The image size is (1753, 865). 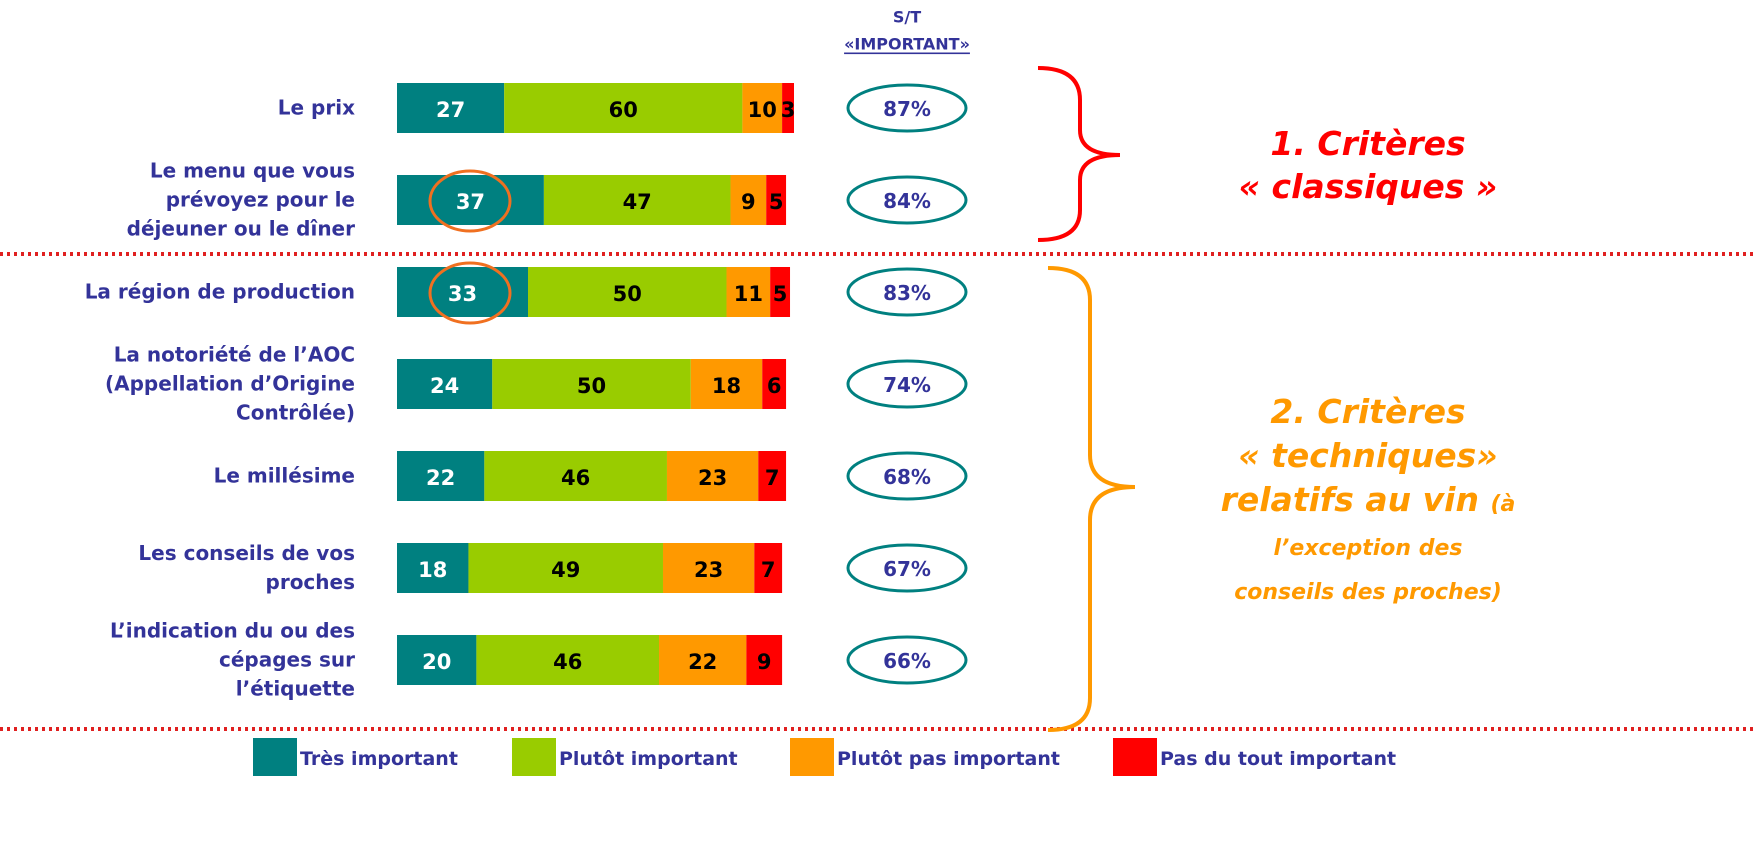 I want to click on data-label: 27, so click(x=450, y=110).